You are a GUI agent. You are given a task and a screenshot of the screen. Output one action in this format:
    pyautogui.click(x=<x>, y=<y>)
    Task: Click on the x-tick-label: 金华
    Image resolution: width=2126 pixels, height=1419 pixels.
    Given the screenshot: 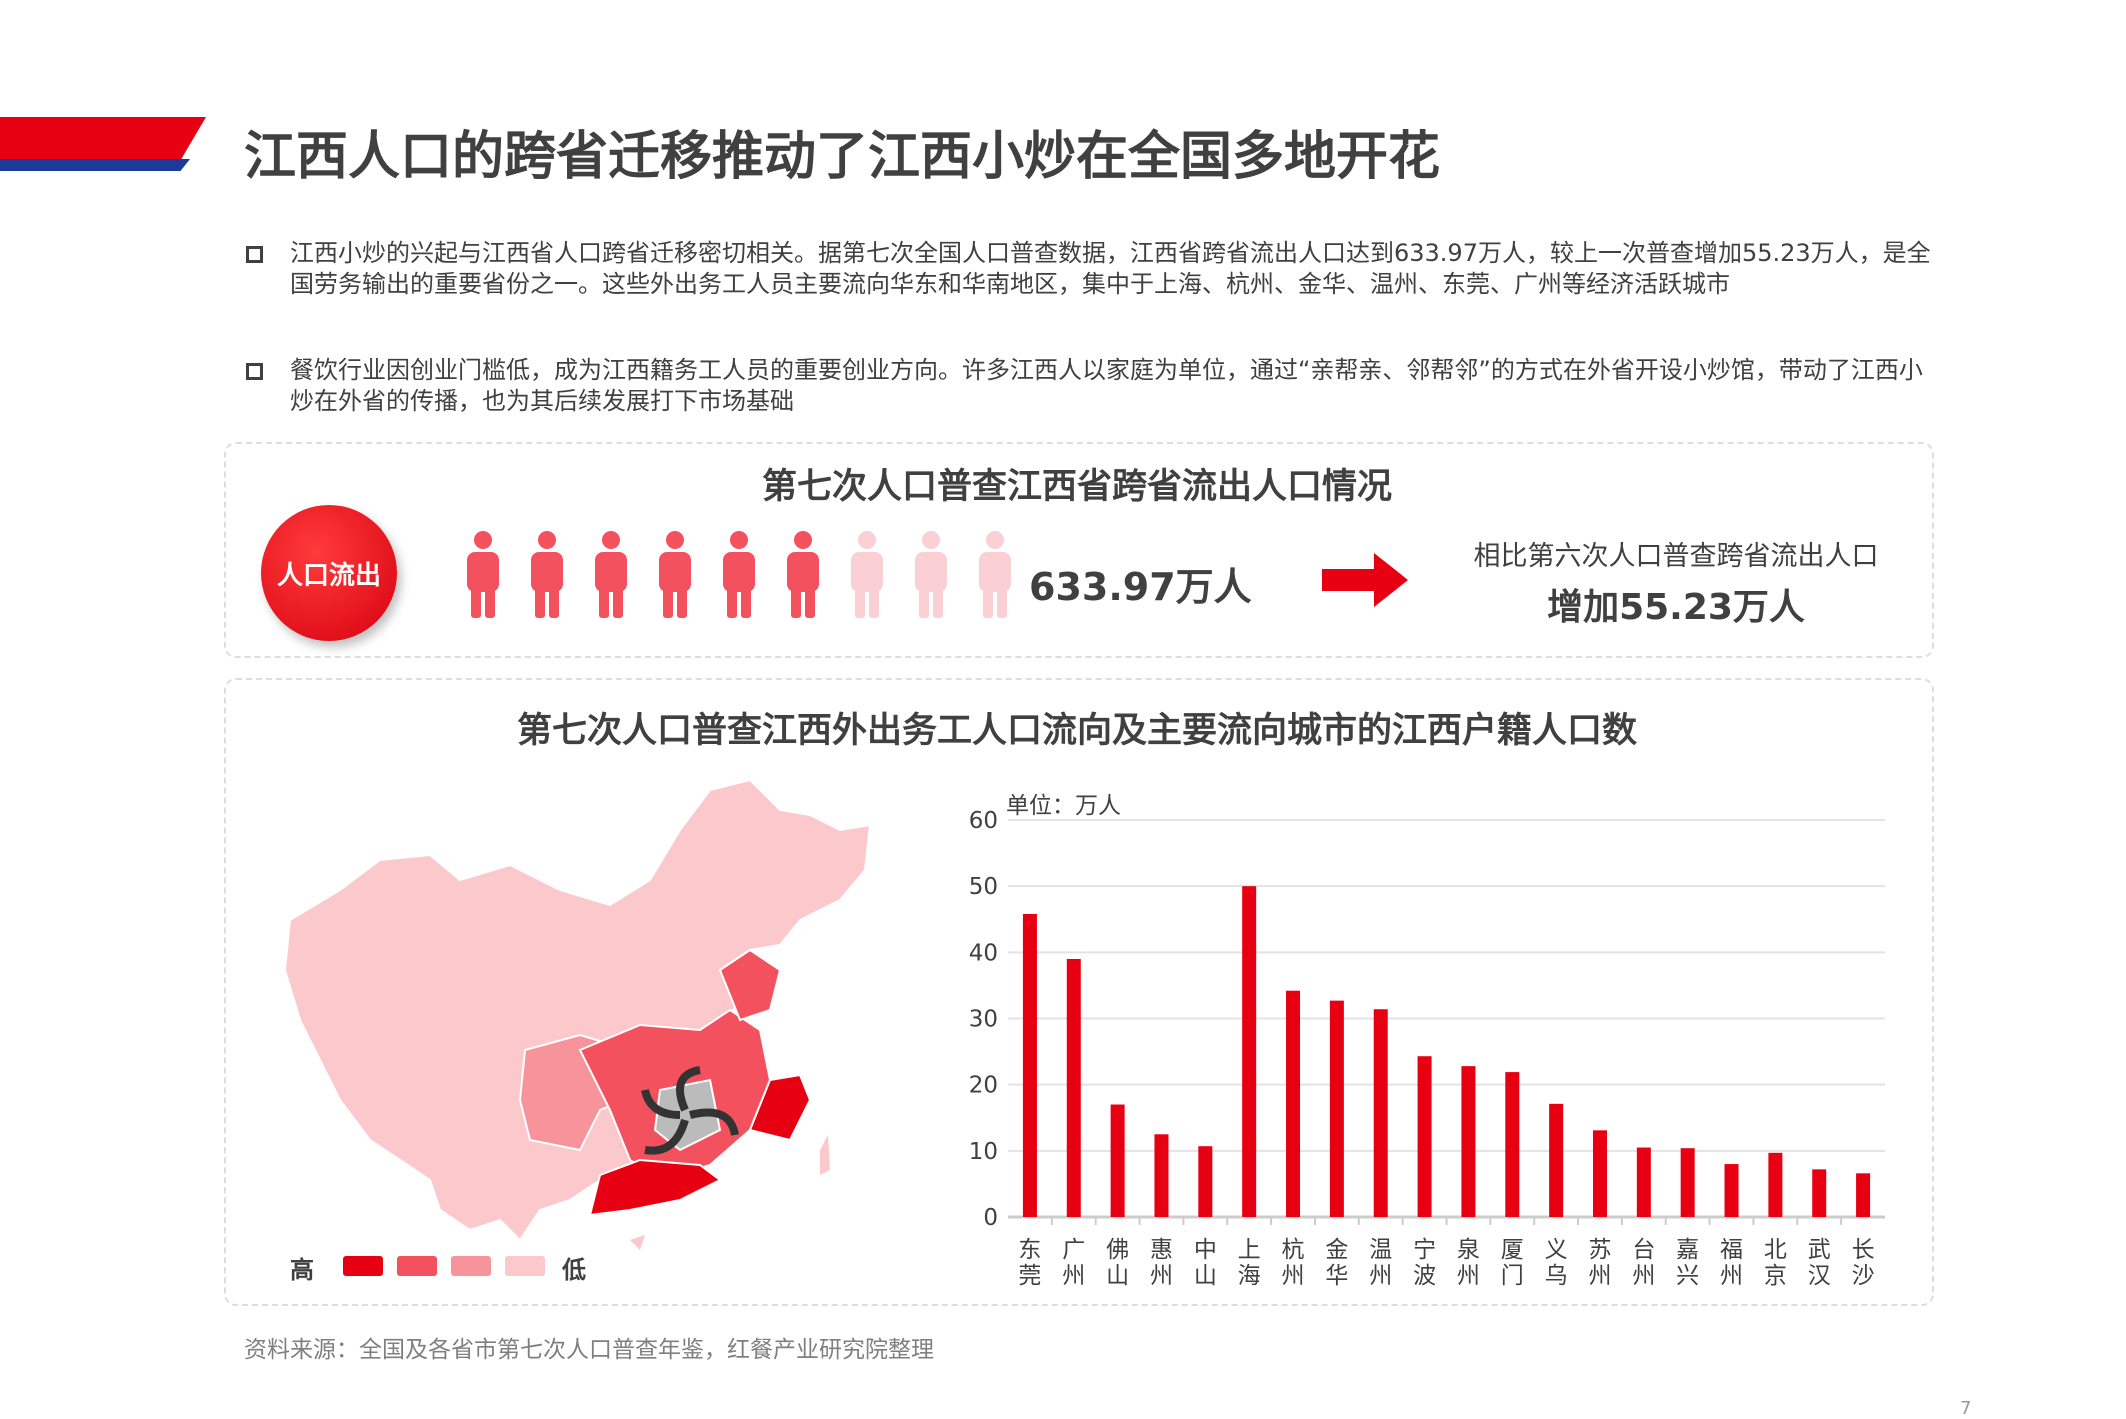 What is the action you would take?
    pyautogui.click(x=1336, y=1263)
    